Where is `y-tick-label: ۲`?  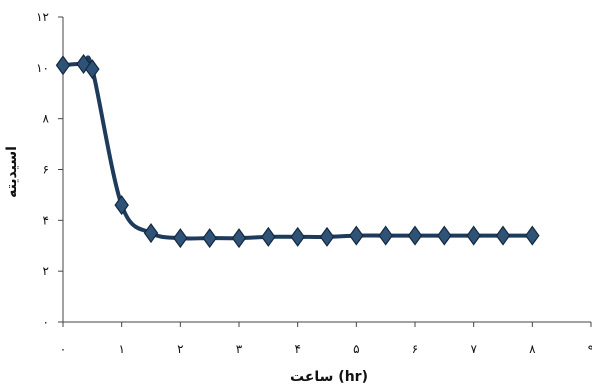
y-tick-label: ۲ is located at coordinates (46, 271).